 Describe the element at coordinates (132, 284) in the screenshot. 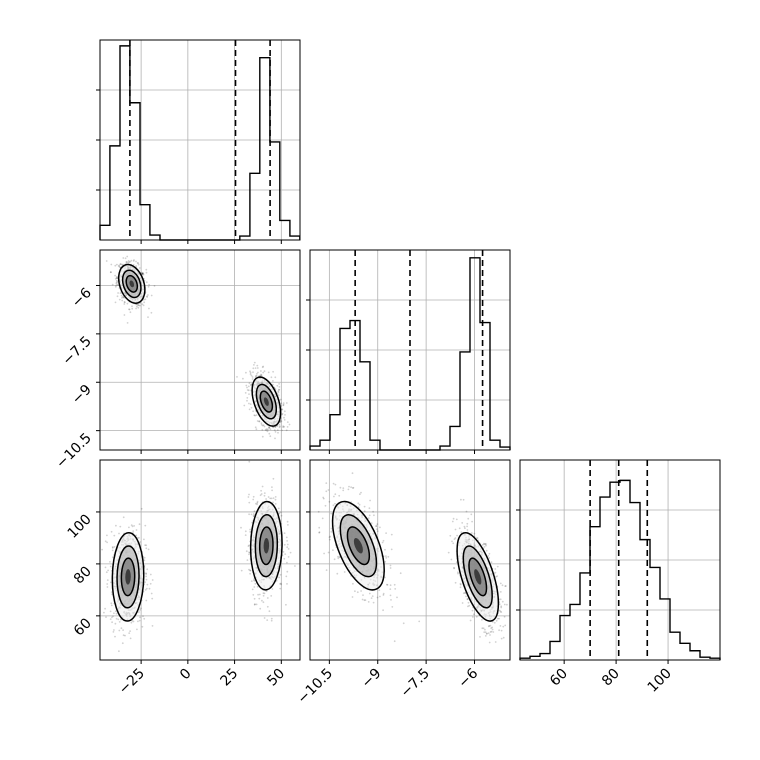

I see `density-contour` at that location.